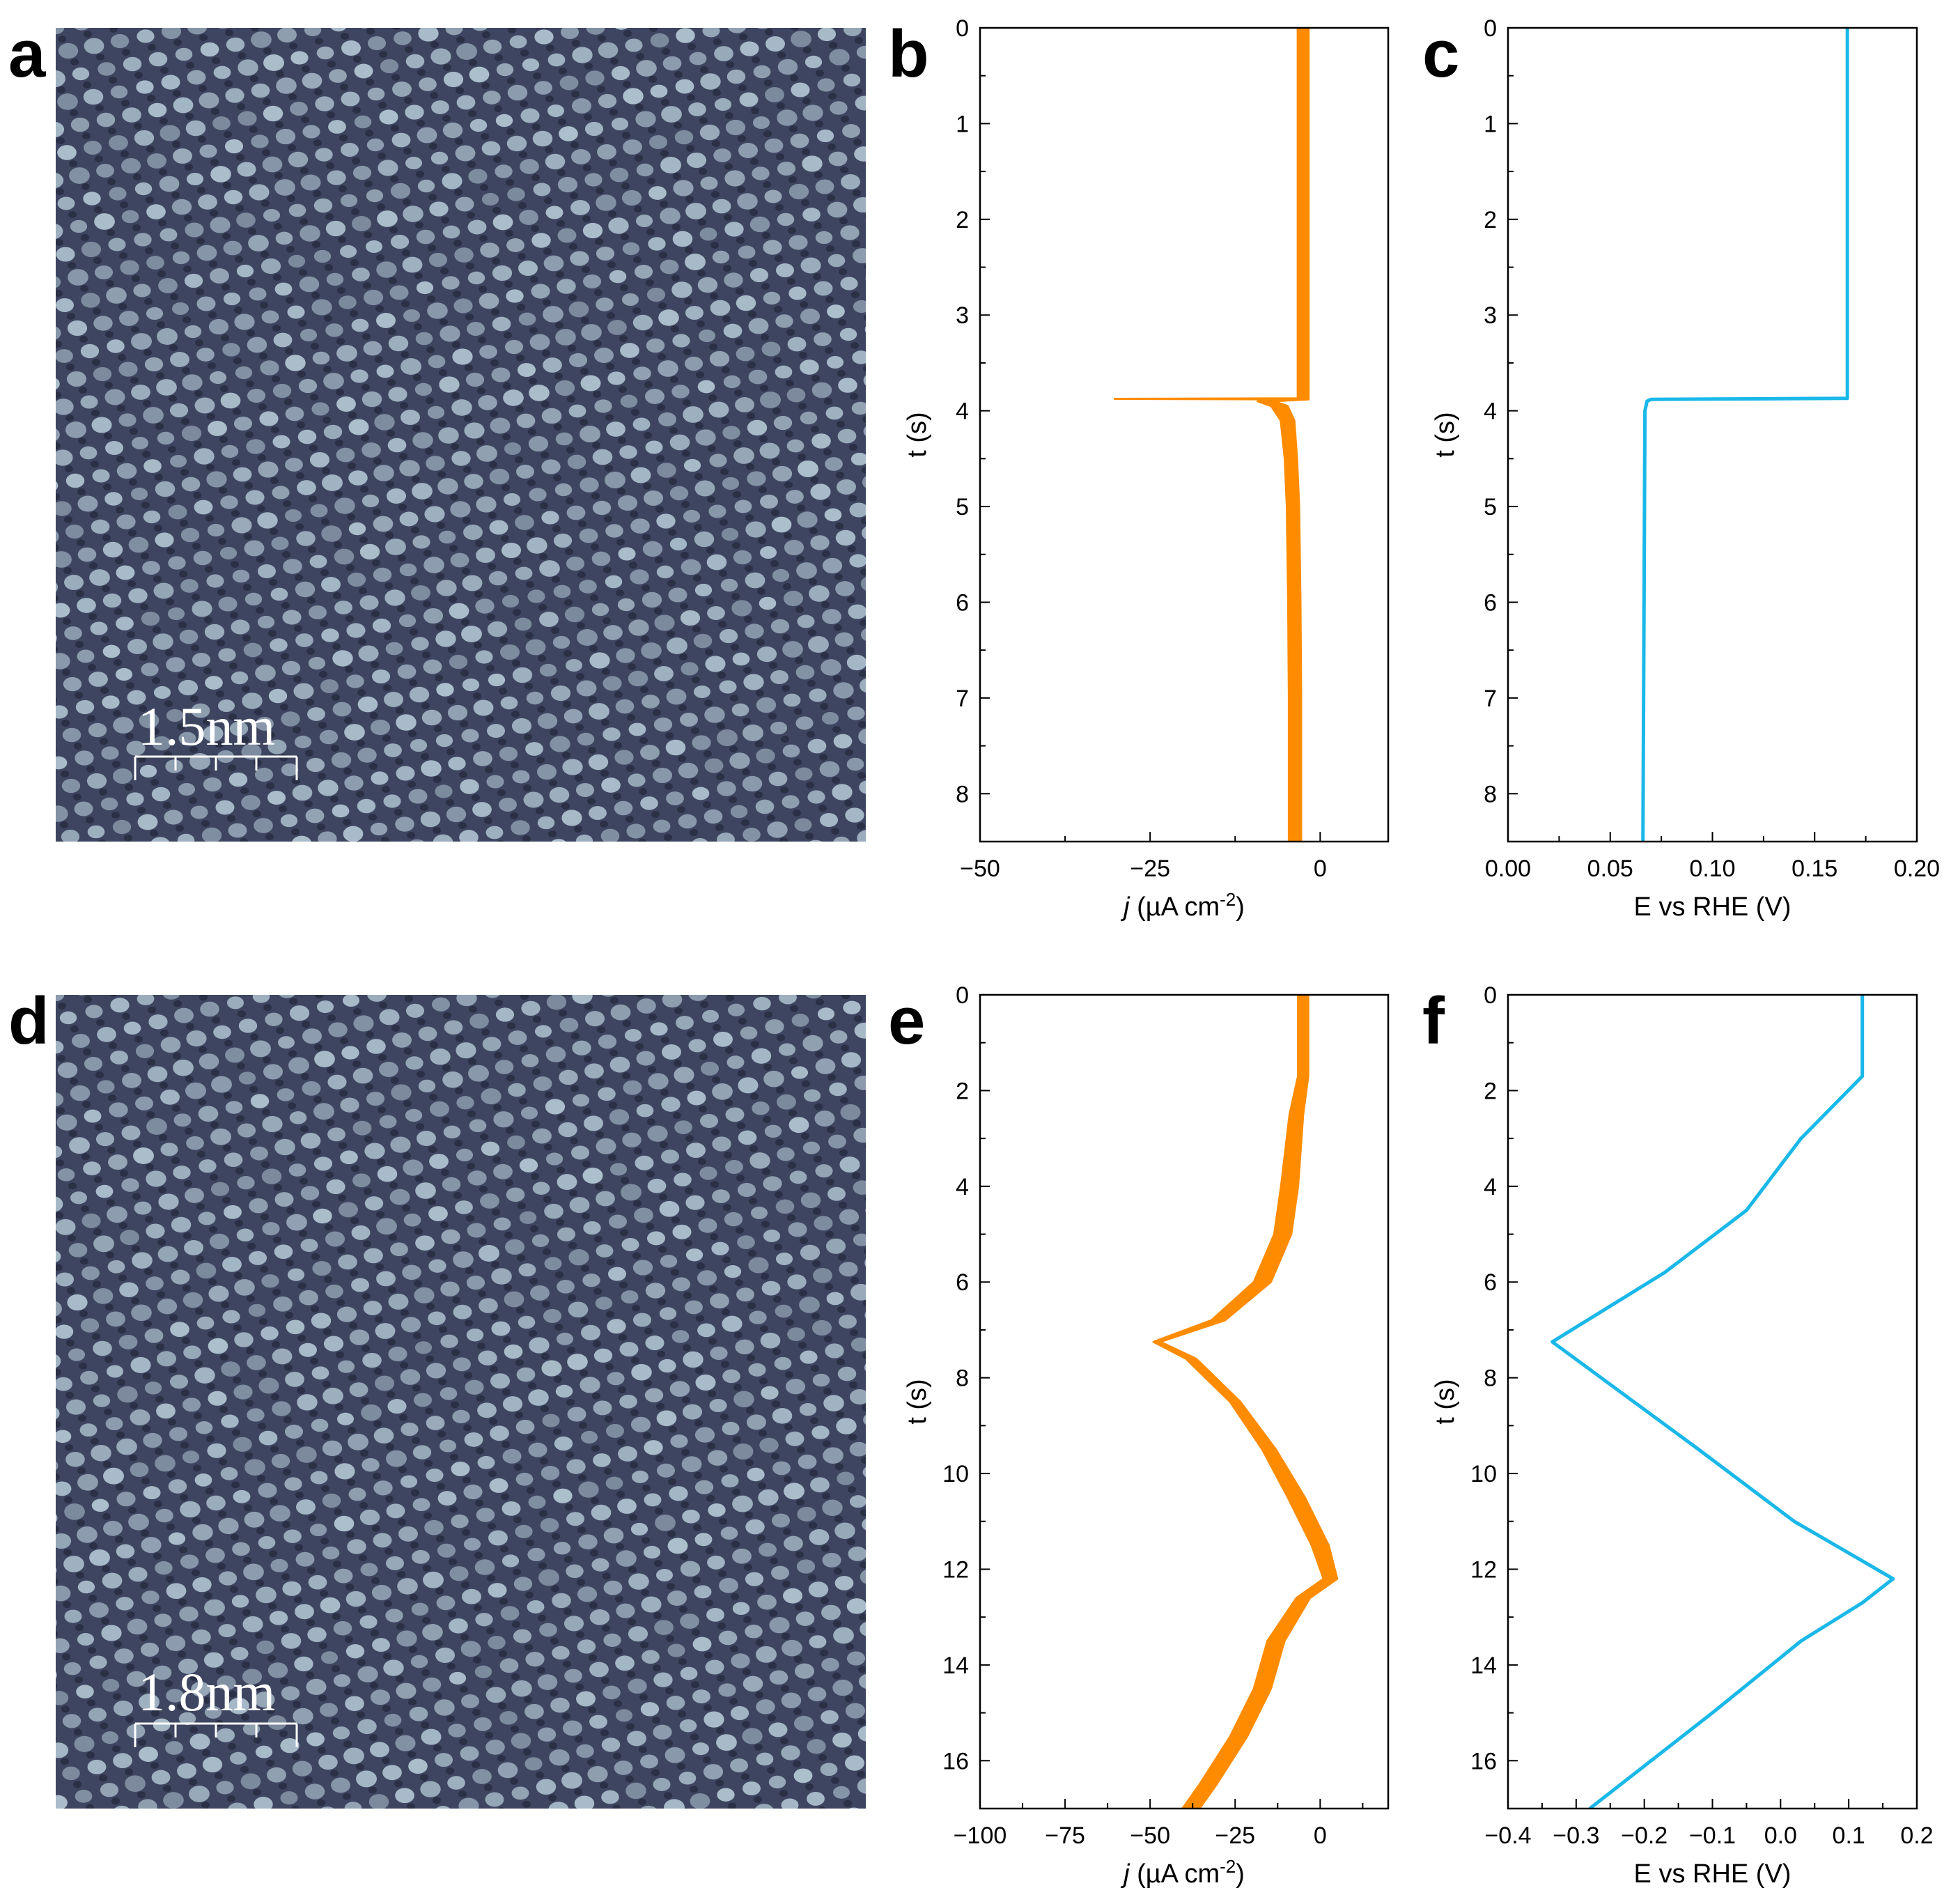 This screenshot has width=1951, height=1904. Describe the element at coordinates (962, 699) in the screenshot. I see `y-tick-label-b: 7` at that location.